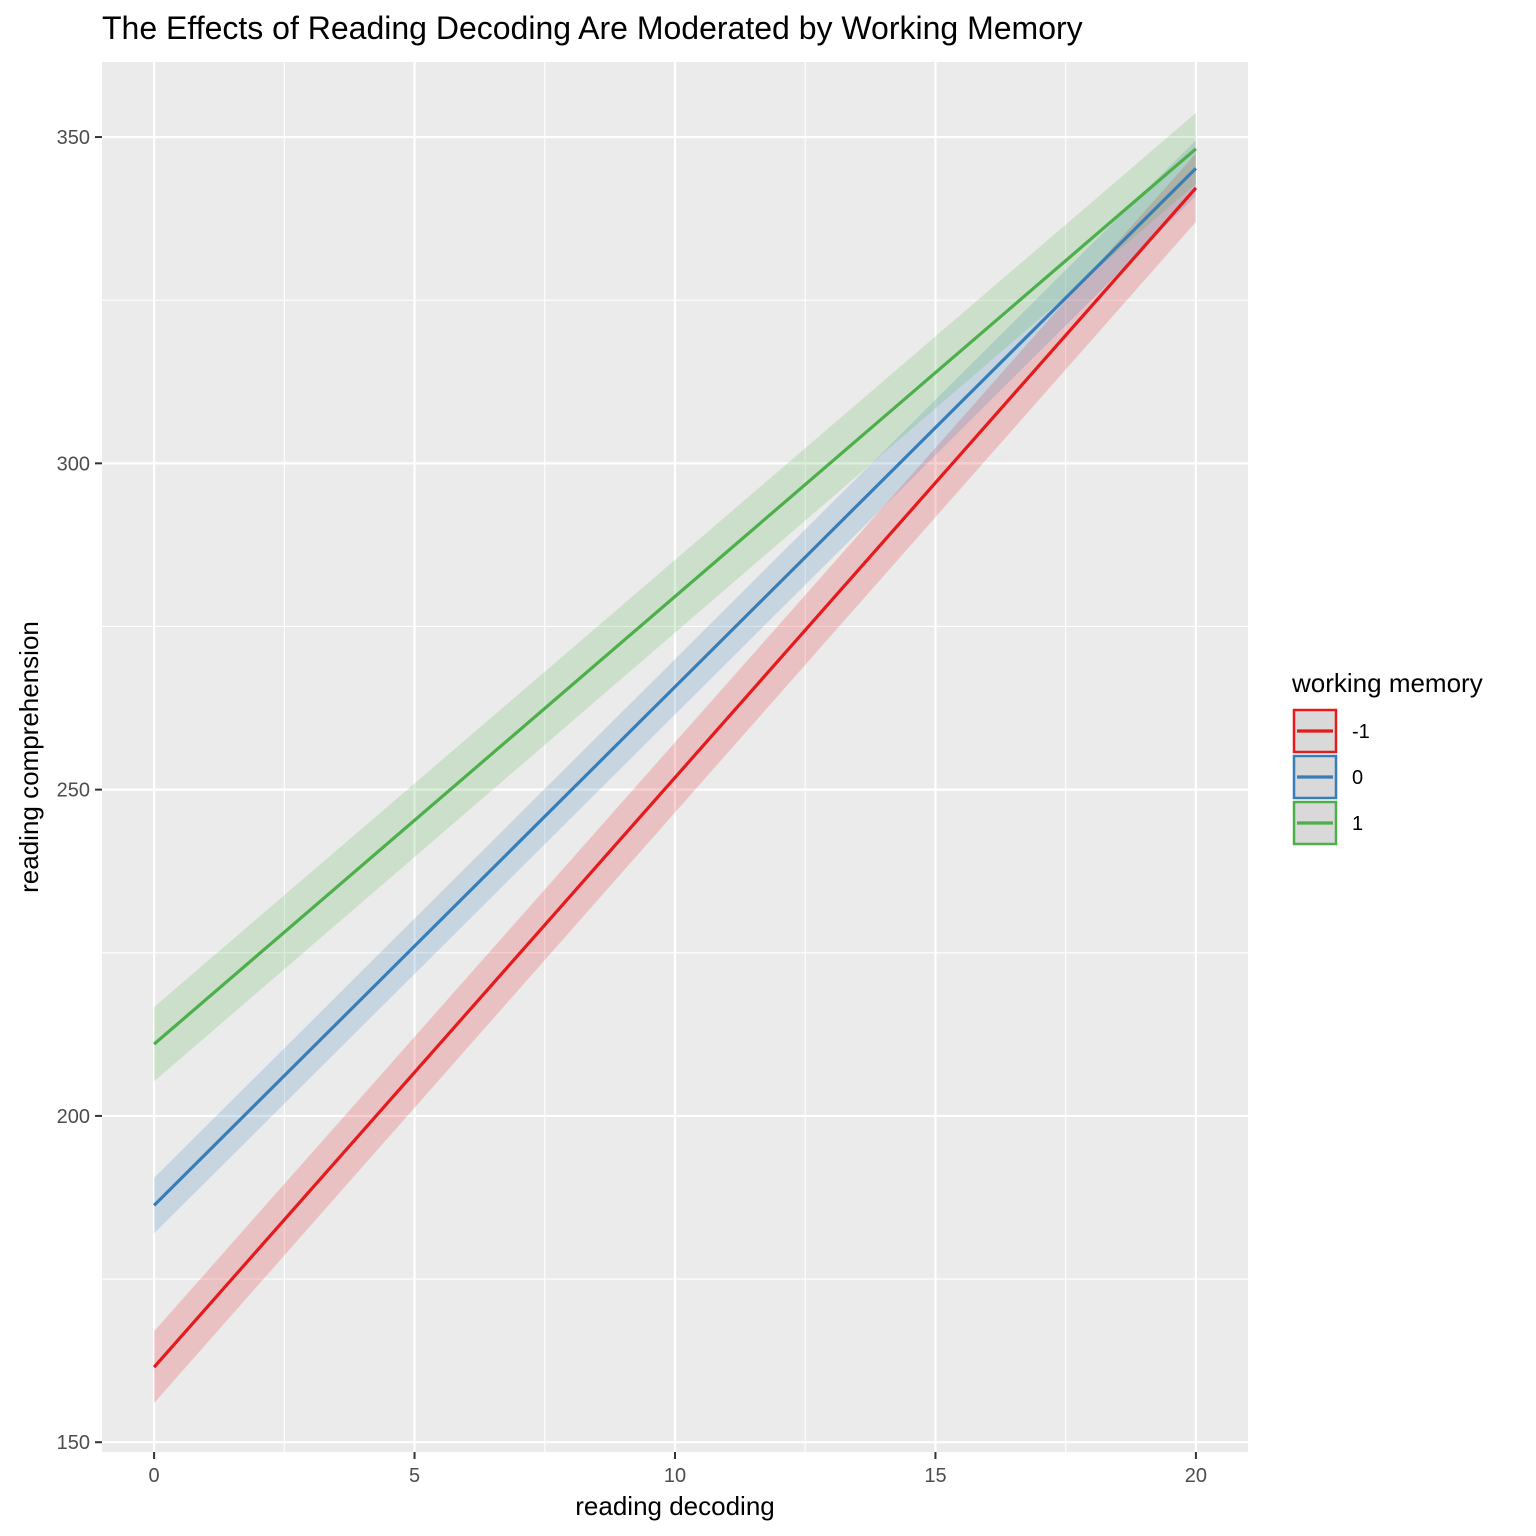 The image size is (1536, 1536). I want to click on y-tick-label: 250, so click(73, 791).